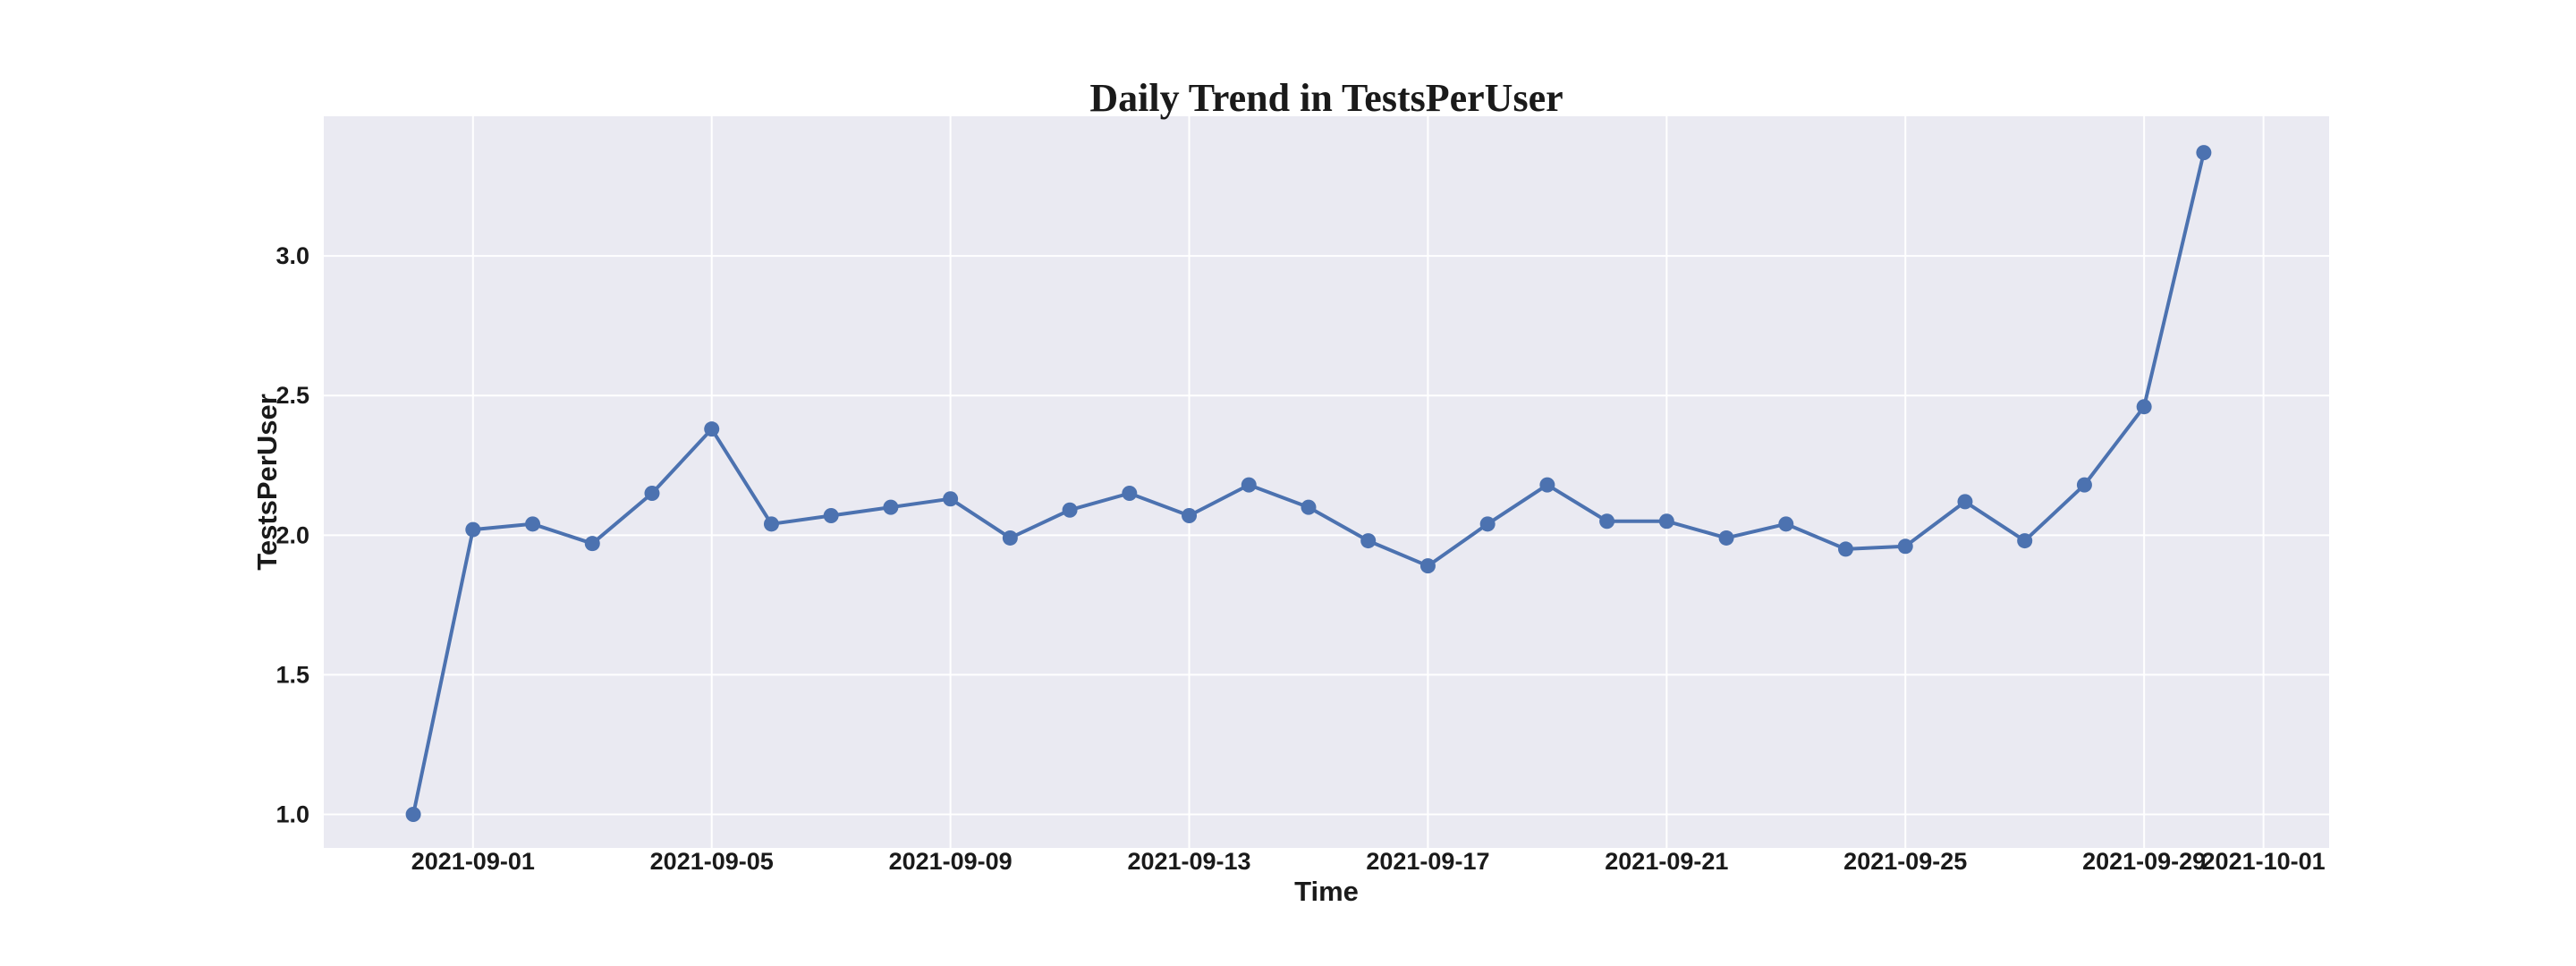  I want to click on y-tick-label: 3.0, so click(292, 255).